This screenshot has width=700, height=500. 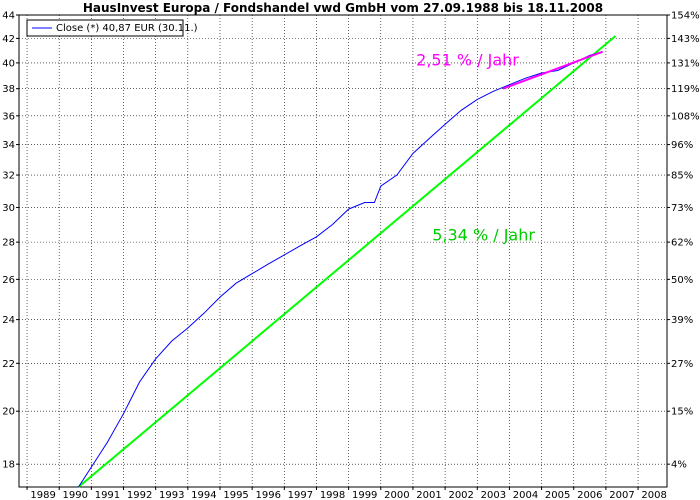 I want to click on y-tick-label: 28, so click(x=8, y=243).